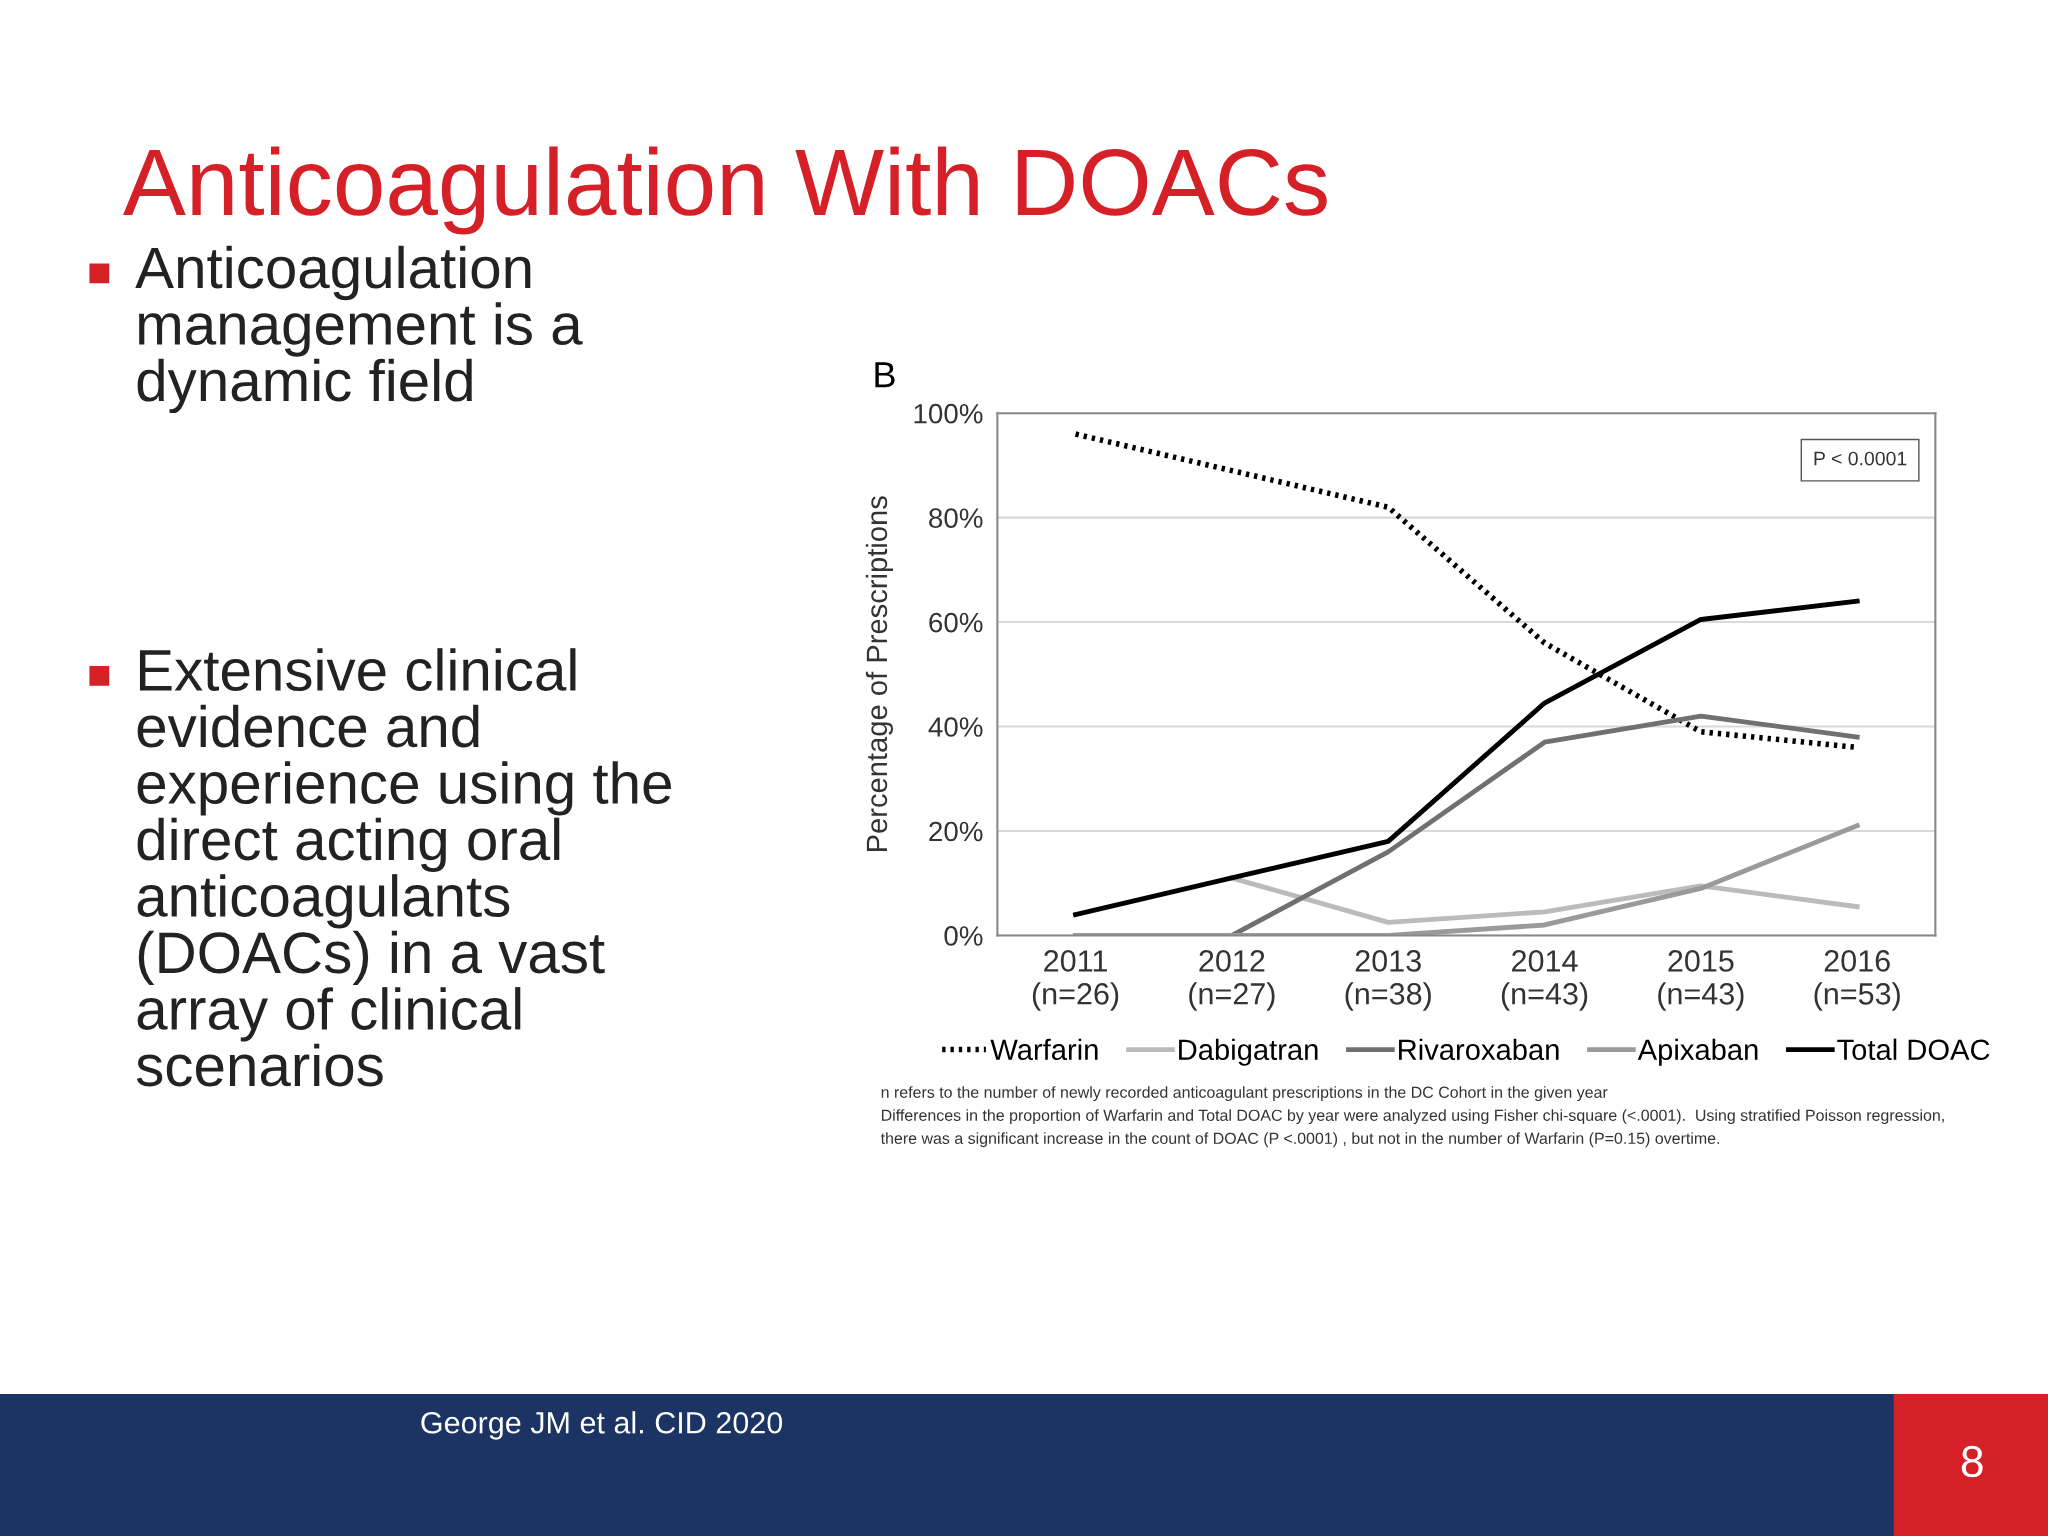 Image resolution: width=2048 pixels, height=1536 pixels. I want to click on x-tick-label: 2011 (n=26), so click(1075, 980).